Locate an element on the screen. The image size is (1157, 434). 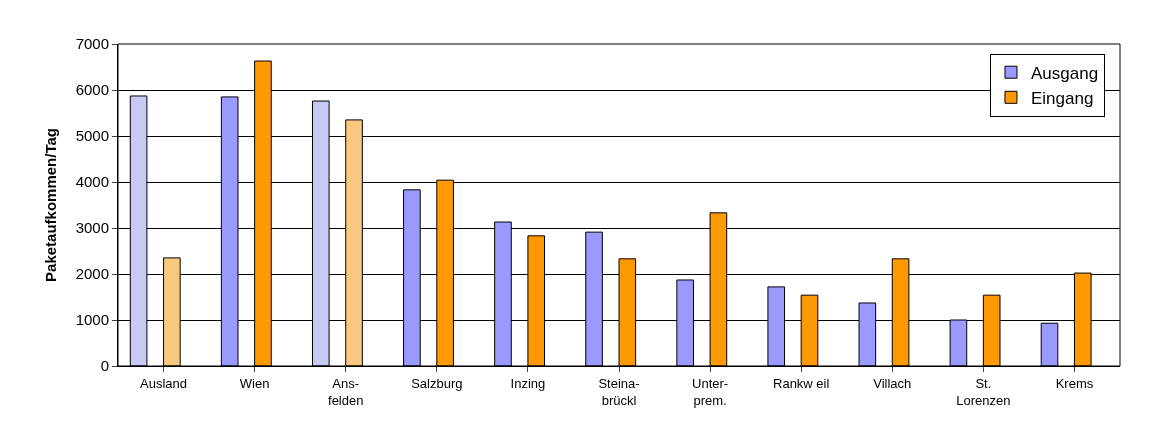
y-tick-label: 3000 is located at coordinates (92, 228).